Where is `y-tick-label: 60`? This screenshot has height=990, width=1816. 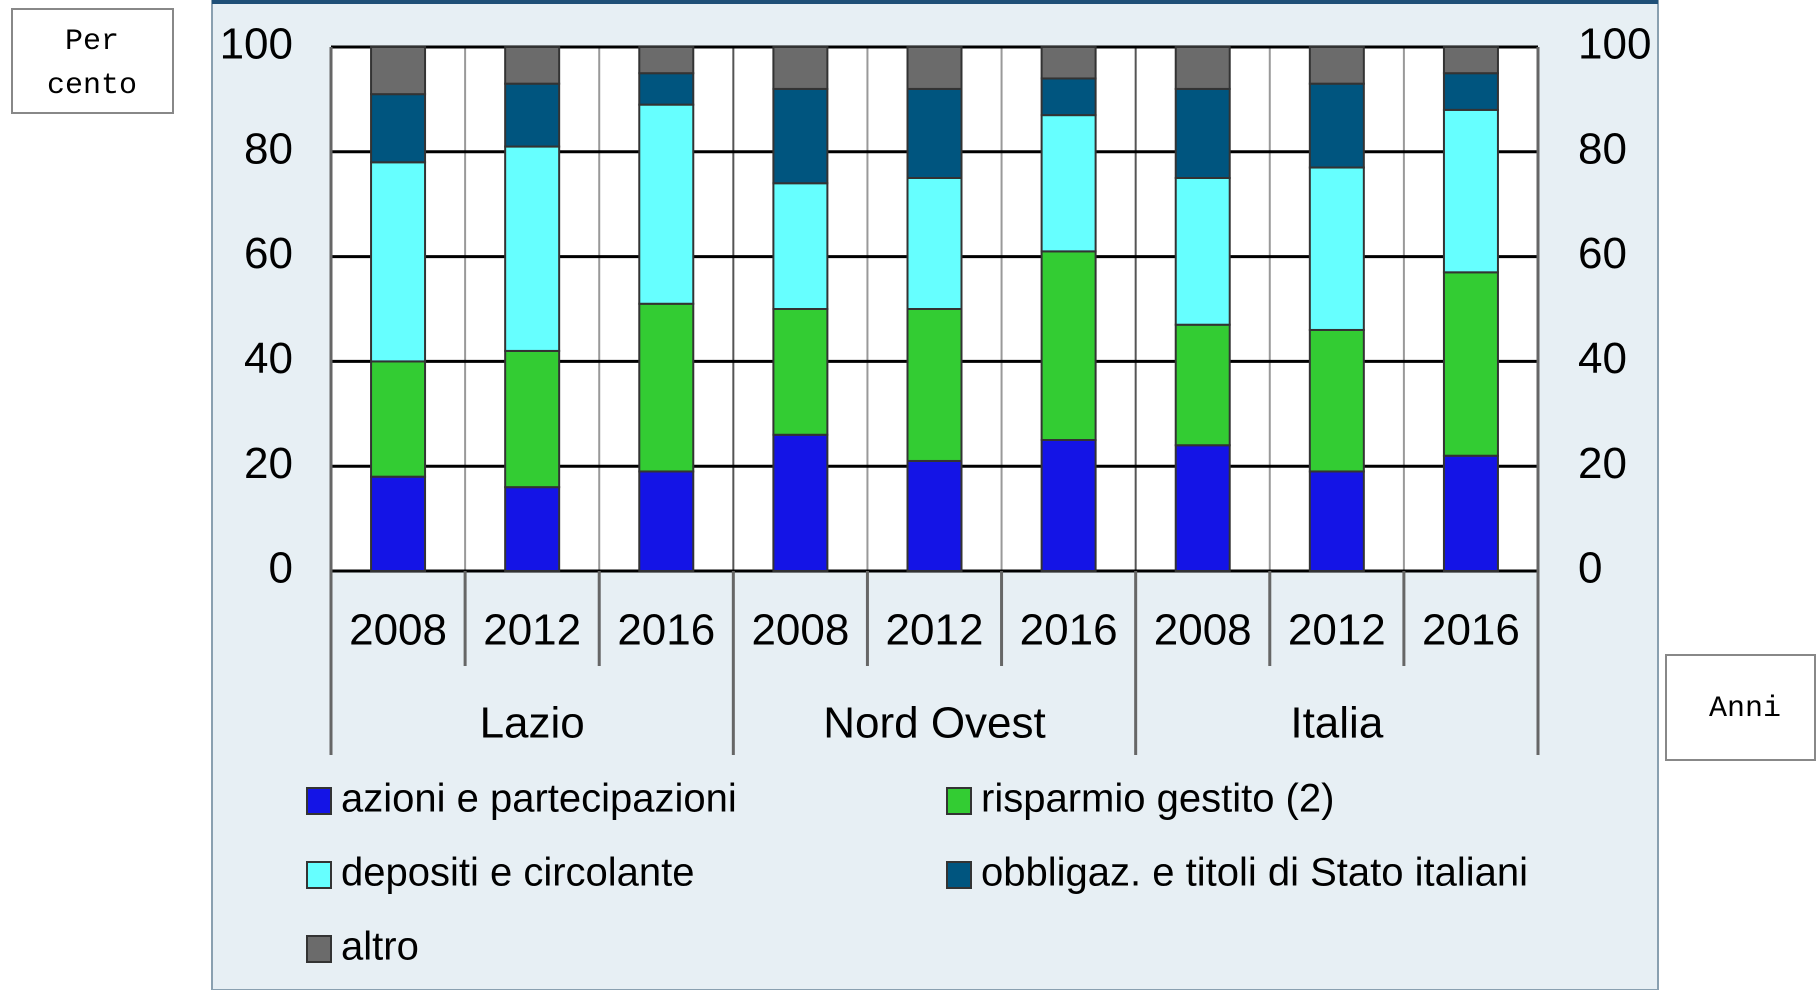 y-tick-label: 60 is located at coordinates (268, 253).